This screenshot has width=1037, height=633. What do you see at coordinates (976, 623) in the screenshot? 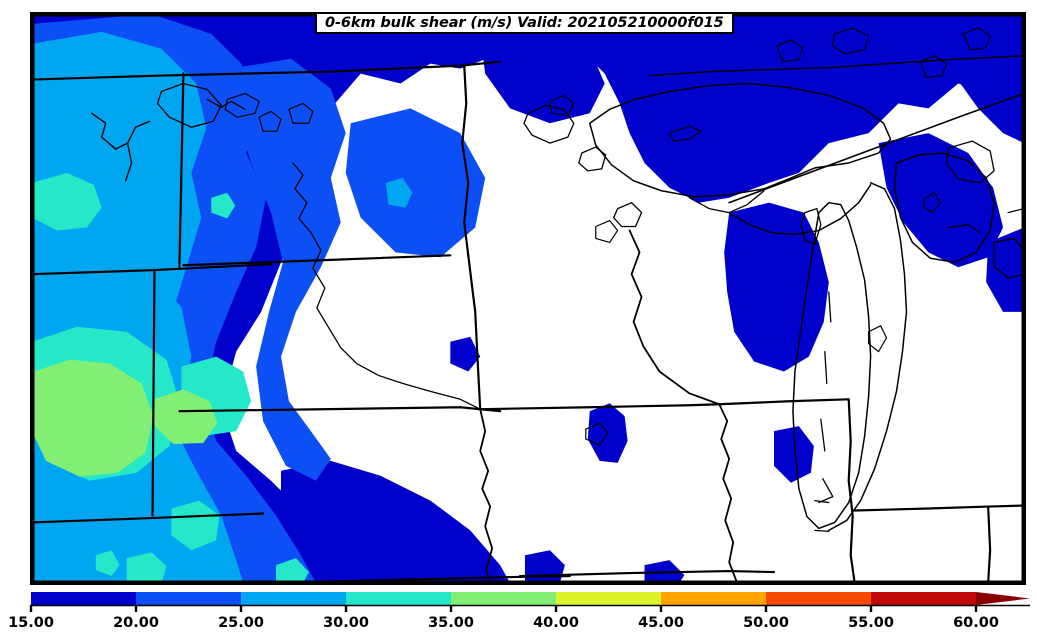
I see `colorbar-tick-label-60: 60.00` at bounding box center [976, 623].